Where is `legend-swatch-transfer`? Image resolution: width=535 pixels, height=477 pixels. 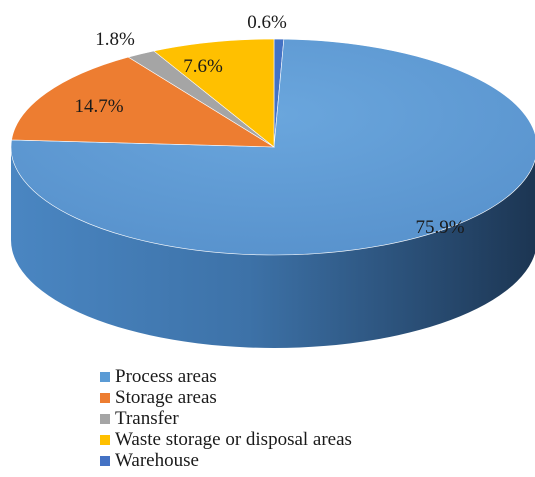 legend-swatch-transfer is located at coordinates (105, 418).